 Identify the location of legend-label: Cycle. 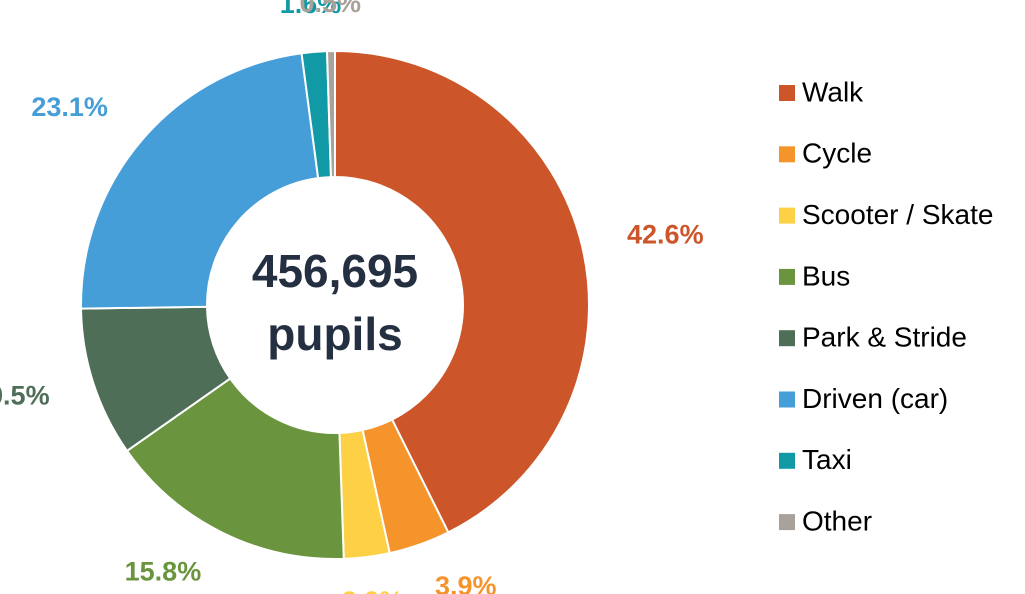
(837, 153).